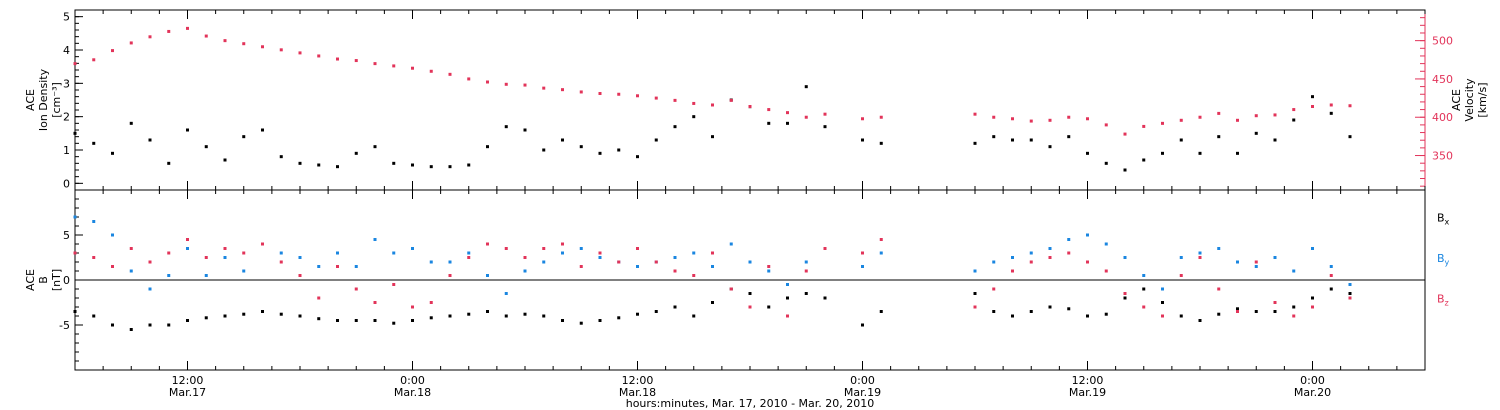  I want to click on legend-entry: Bz, so click(1443, 300).